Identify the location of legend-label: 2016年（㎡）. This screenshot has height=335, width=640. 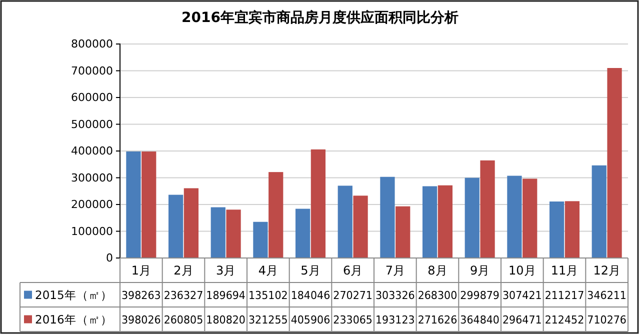
(73, 319).